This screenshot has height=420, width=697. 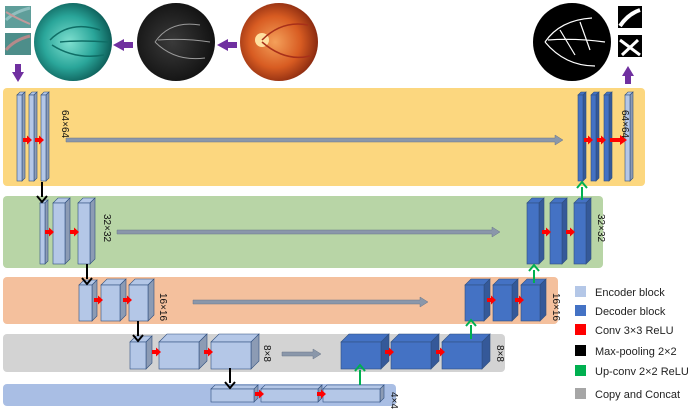 I want to click on enc32-block-2-front, so click(x=59, y=233).